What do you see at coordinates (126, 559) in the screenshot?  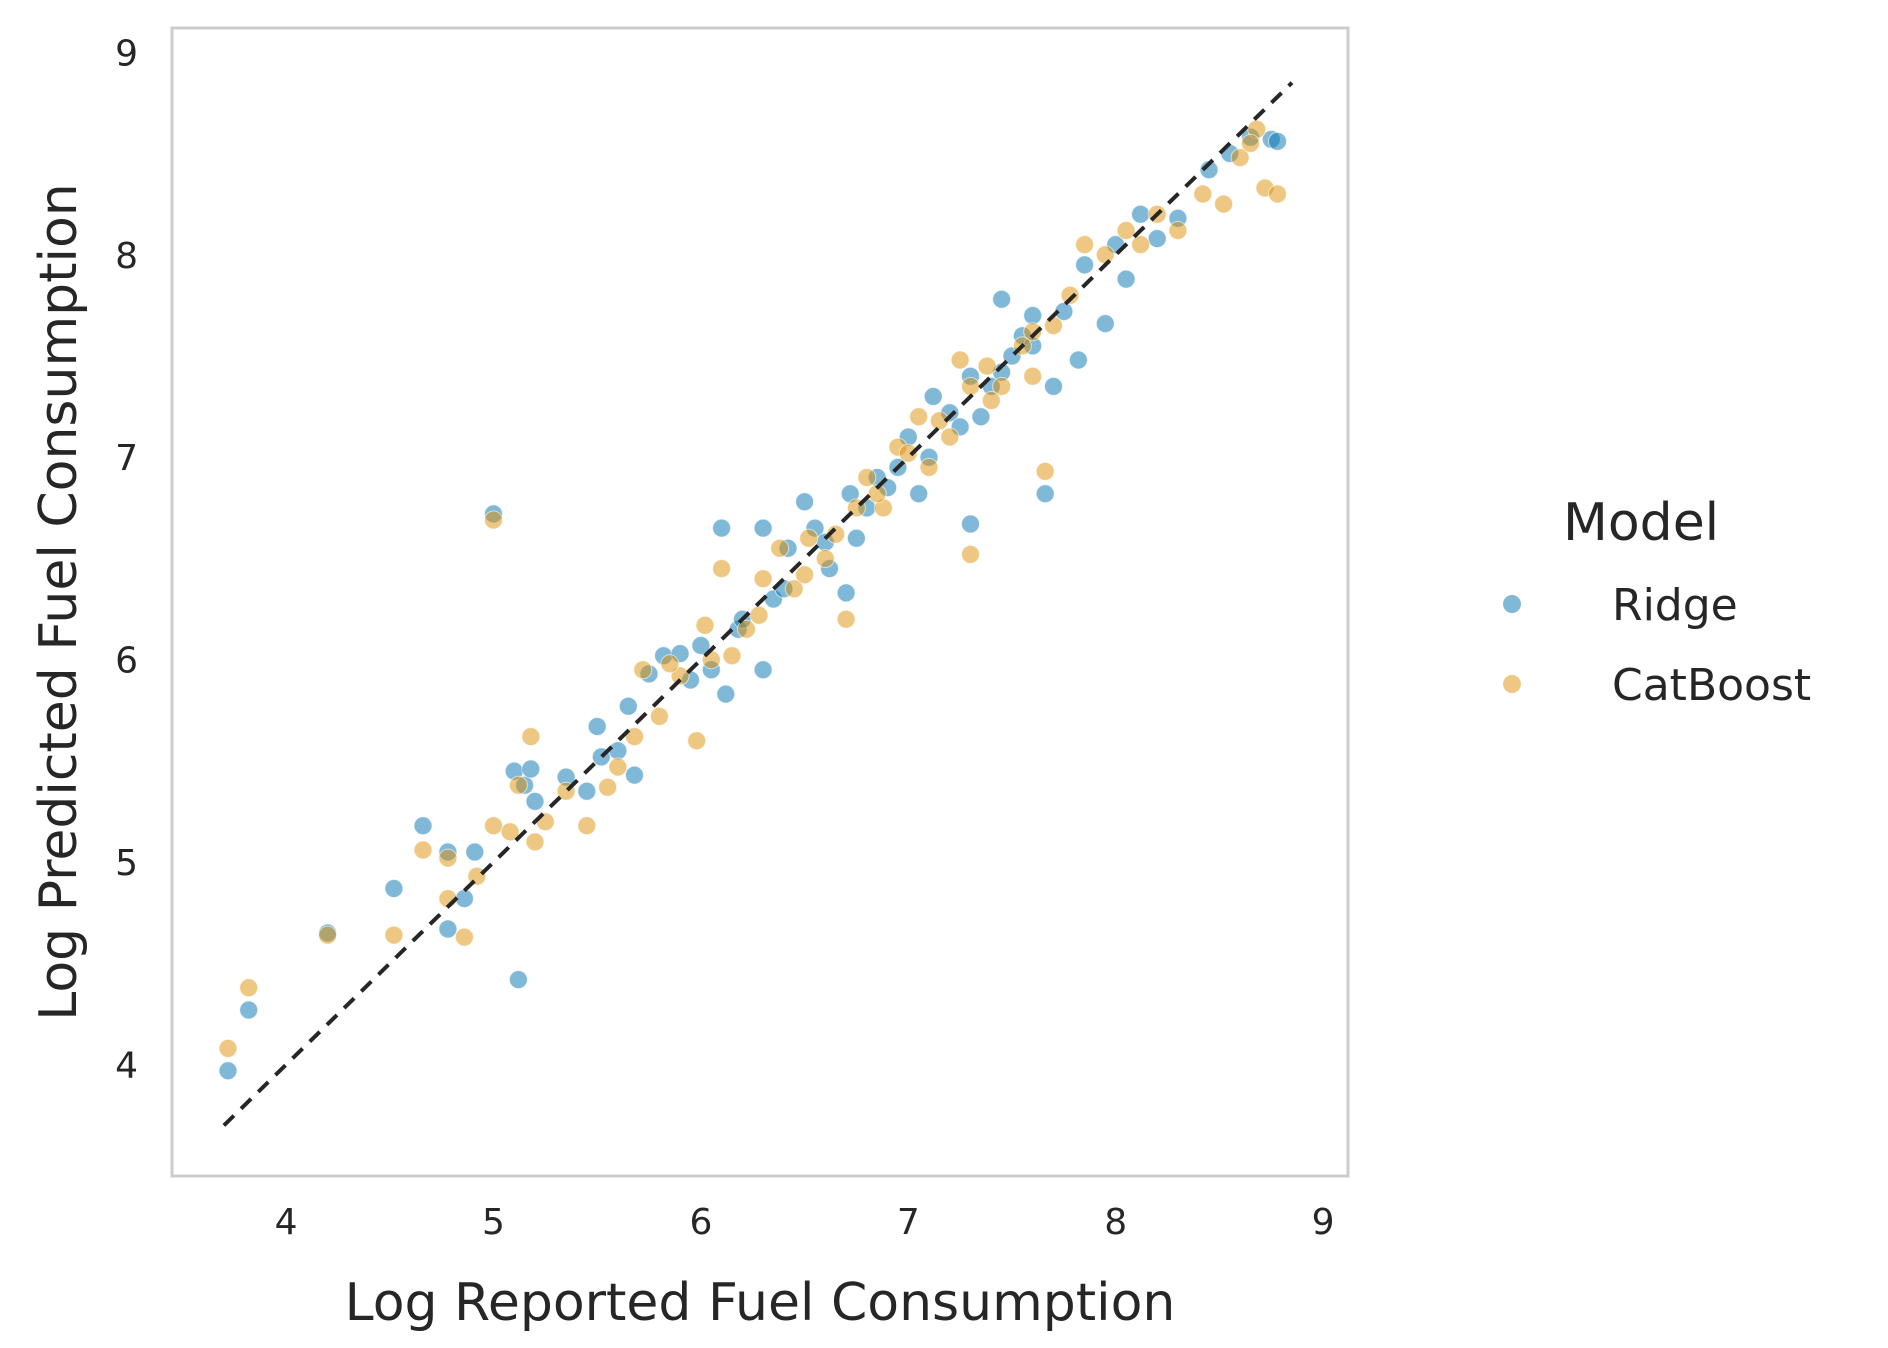 I see `y-tick-labels: 4 5 6 7 8 9` at bounding box center [126, 559].